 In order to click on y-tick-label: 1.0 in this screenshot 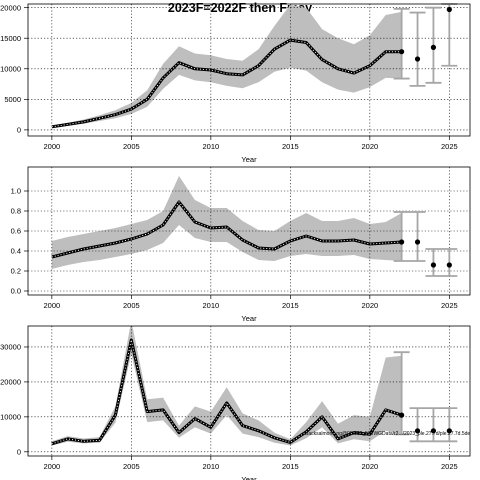, I will do `click(16, 191)`.